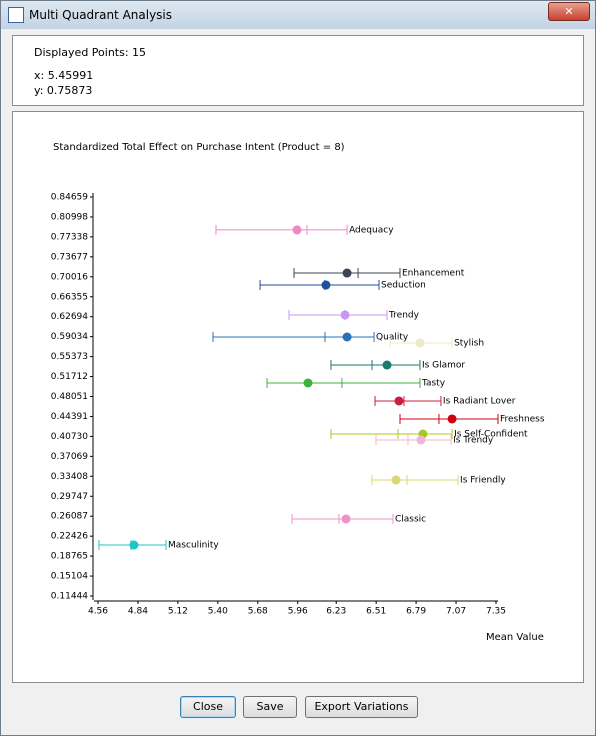  What do you see at coordinates (193, 546) in the screenshot?
I see `point-label: Masculinity` at bounding box center [193, 546].